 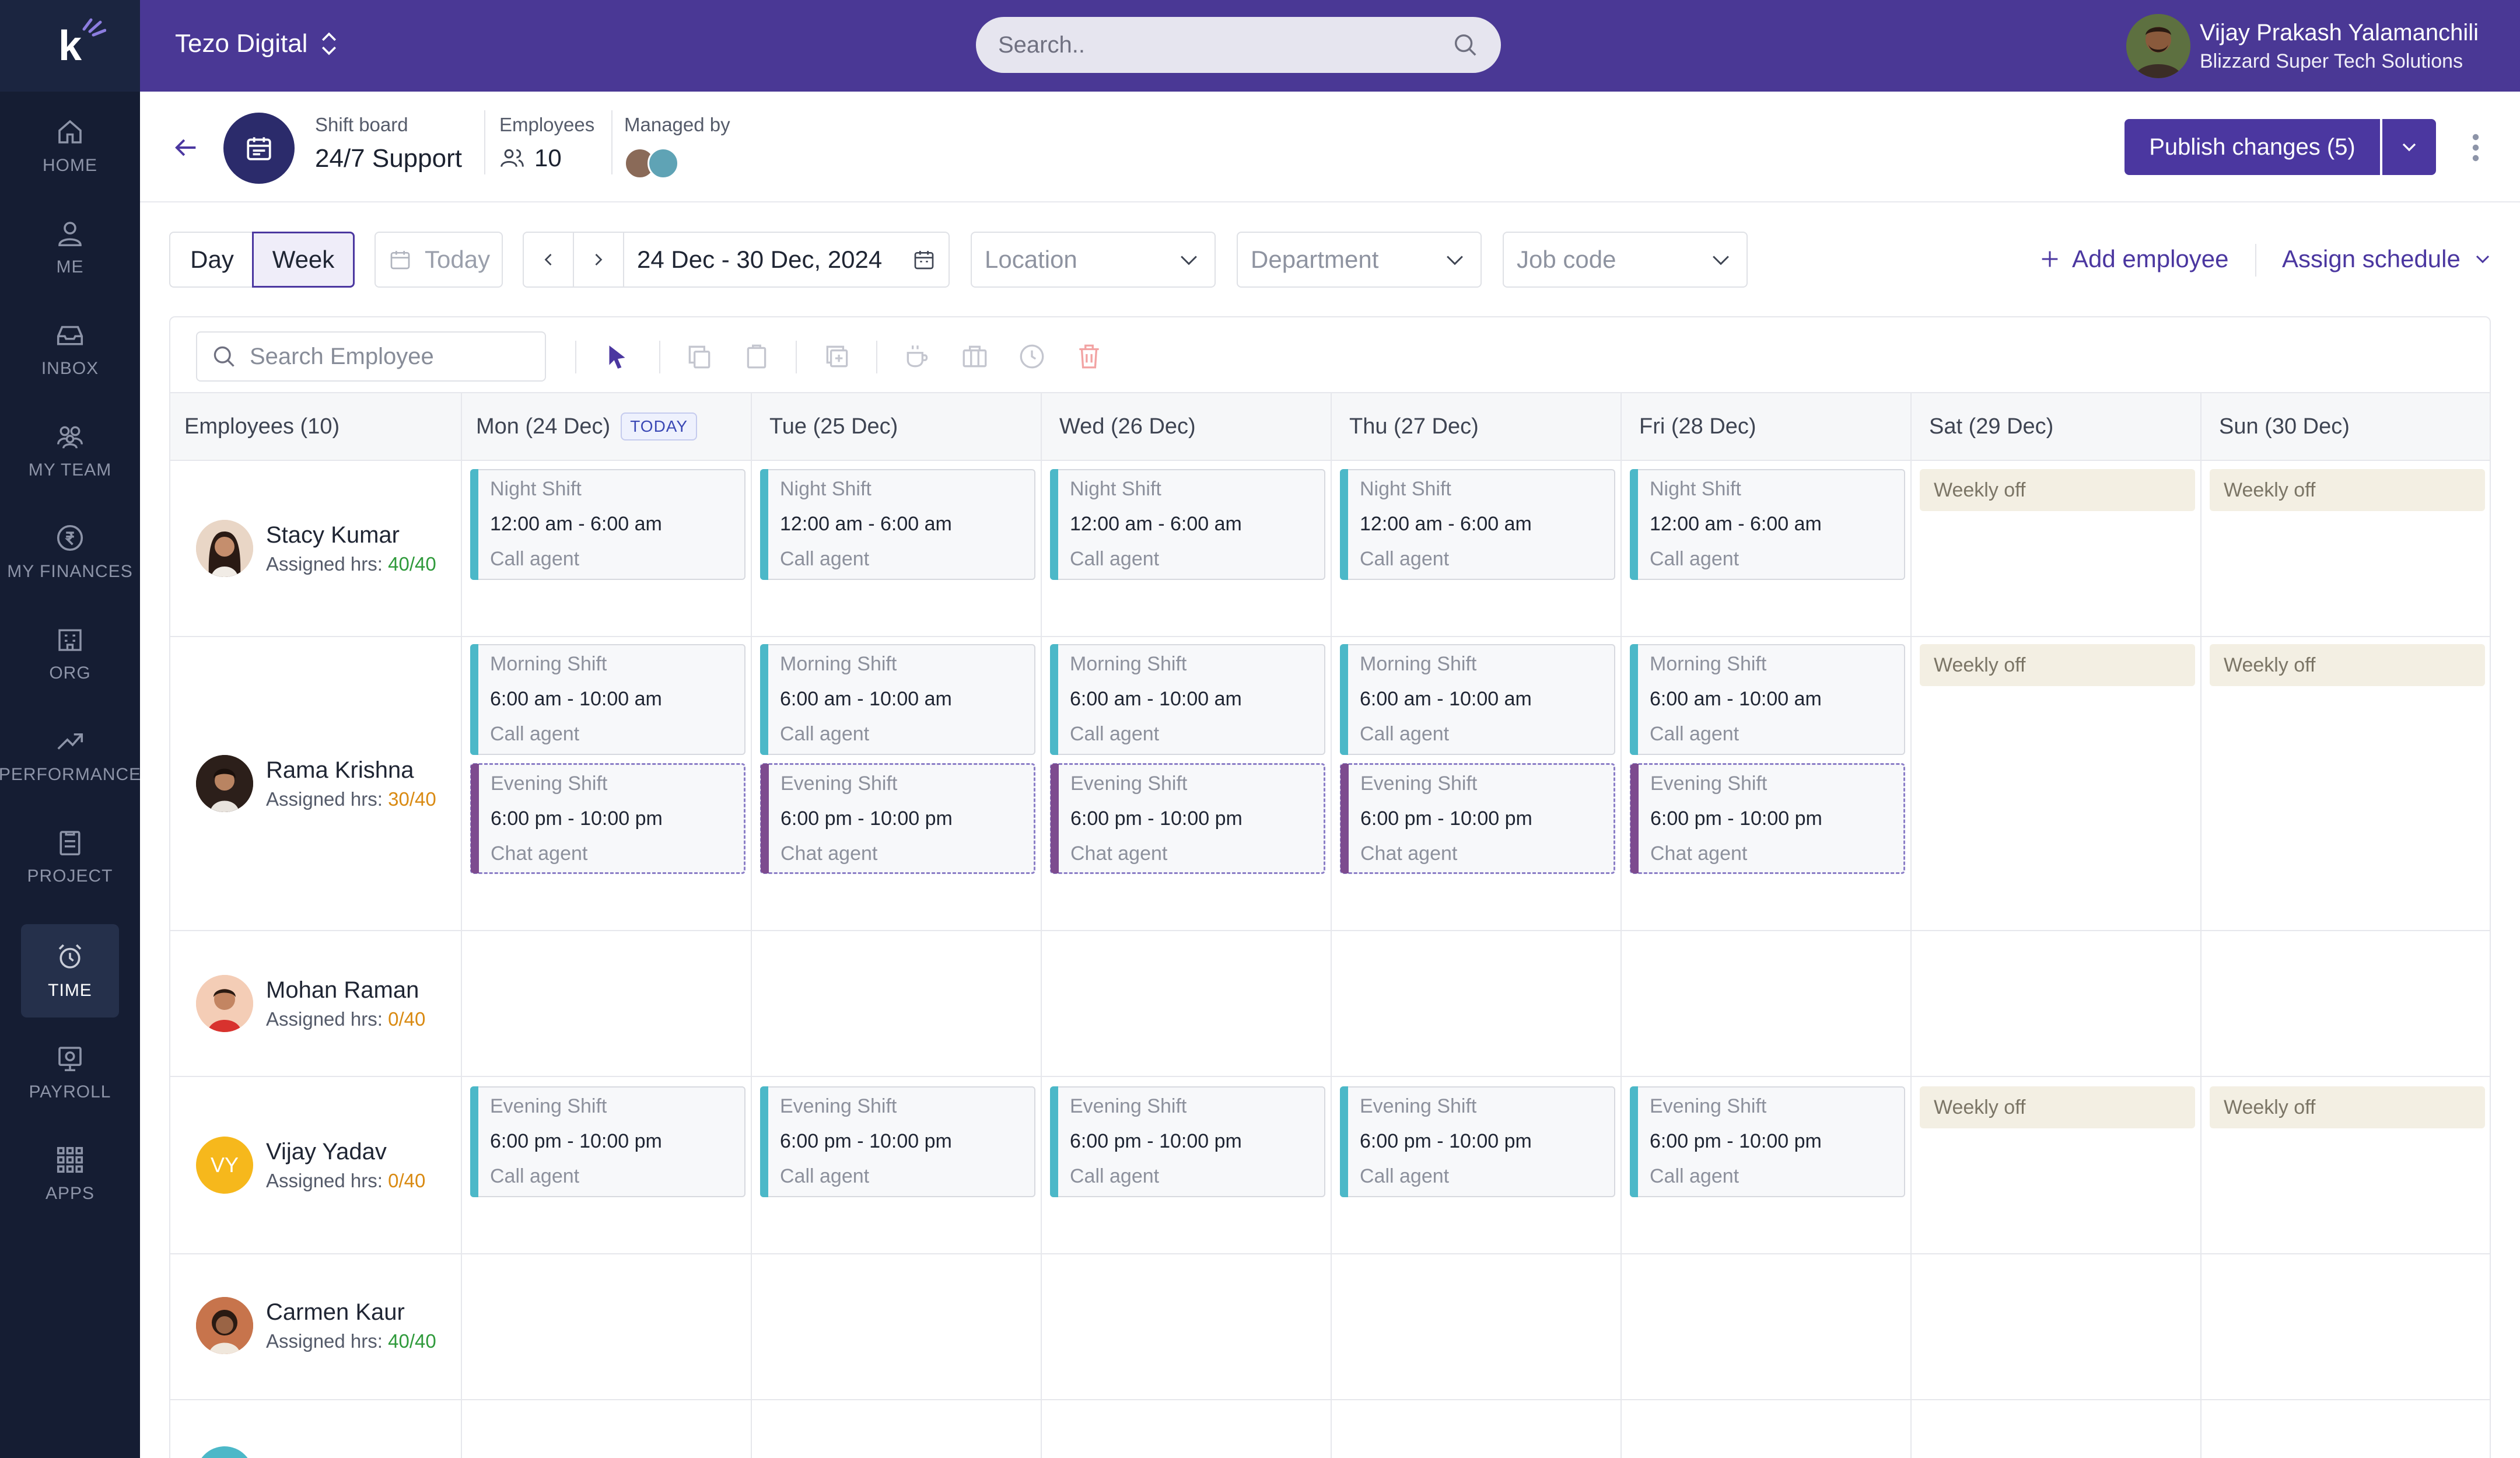 What do you see at coordinates (548, 158) in the screenshot?
I see `employees-count: 10` at bounding box center [548, 158].